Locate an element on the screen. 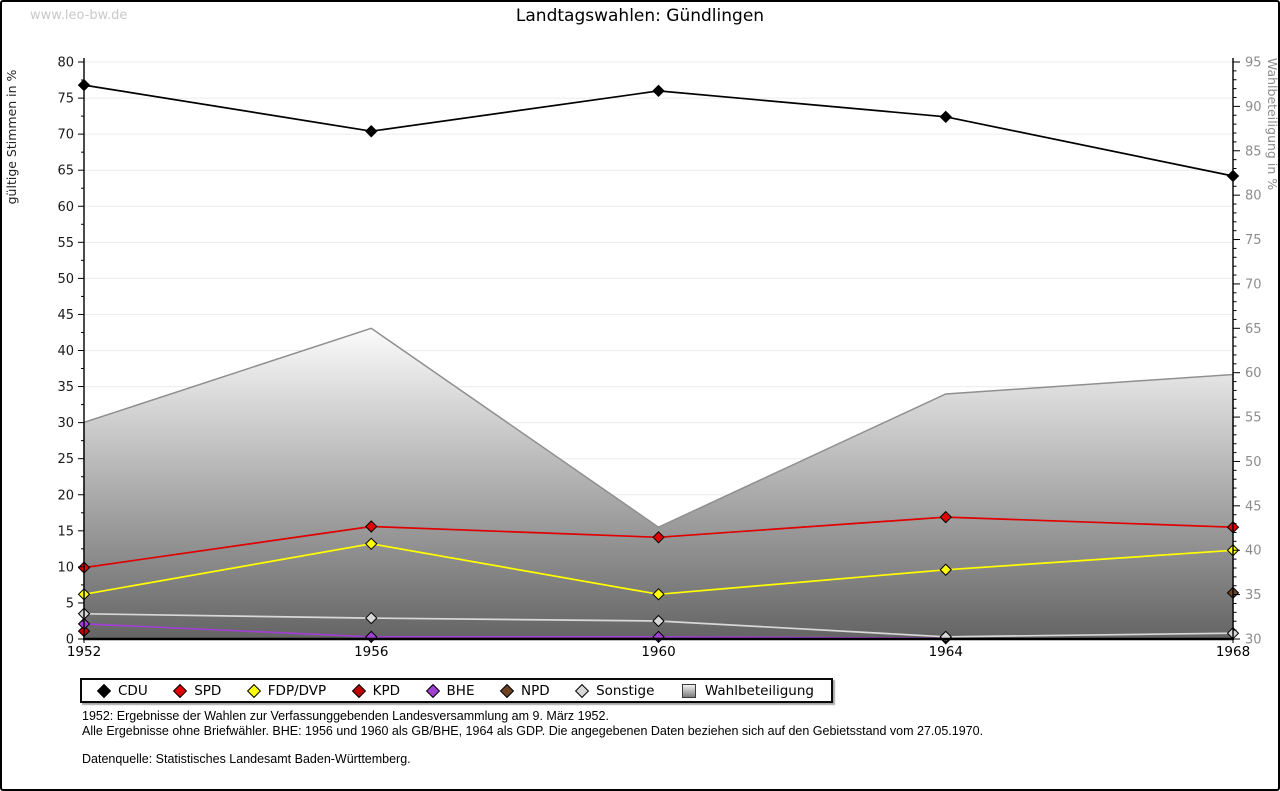 This screenshot has width=1280, height=791. left-tick-label: 40 is located at coordinates (65, 351).